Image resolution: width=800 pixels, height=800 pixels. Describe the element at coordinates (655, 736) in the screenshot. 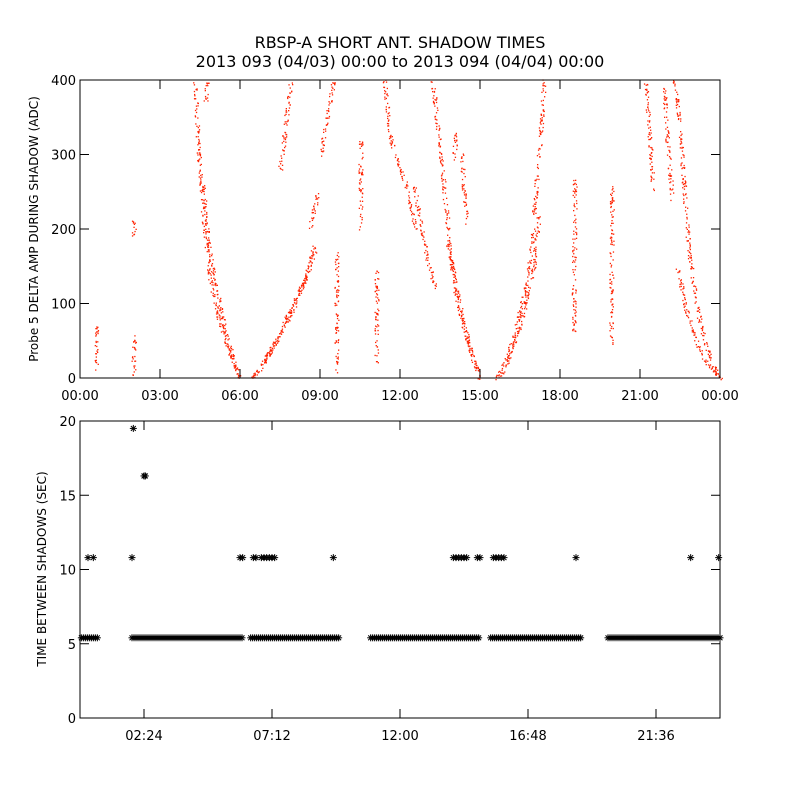

I see `interval-x-tick-label: 21:36` at that location.